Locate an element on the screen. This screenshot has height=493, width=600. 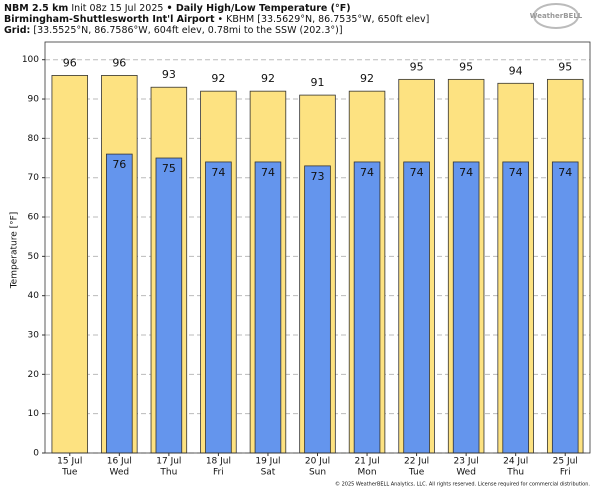
station: Birmingham-Shuttlesworth Int'l Airport is located at coordinates (109, 19).